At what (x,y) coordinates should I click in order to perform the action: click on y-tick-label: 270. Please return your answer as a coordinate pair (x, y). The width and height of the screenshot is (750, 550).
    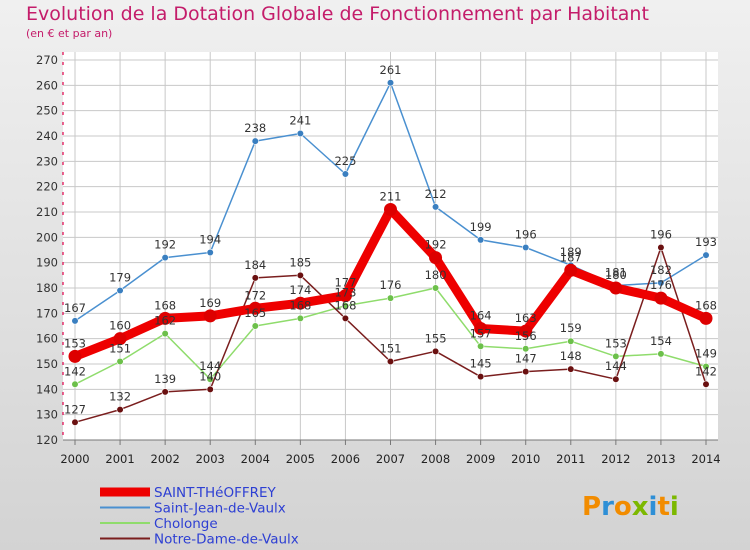
    Looking at the image, I should click on (47, 60).